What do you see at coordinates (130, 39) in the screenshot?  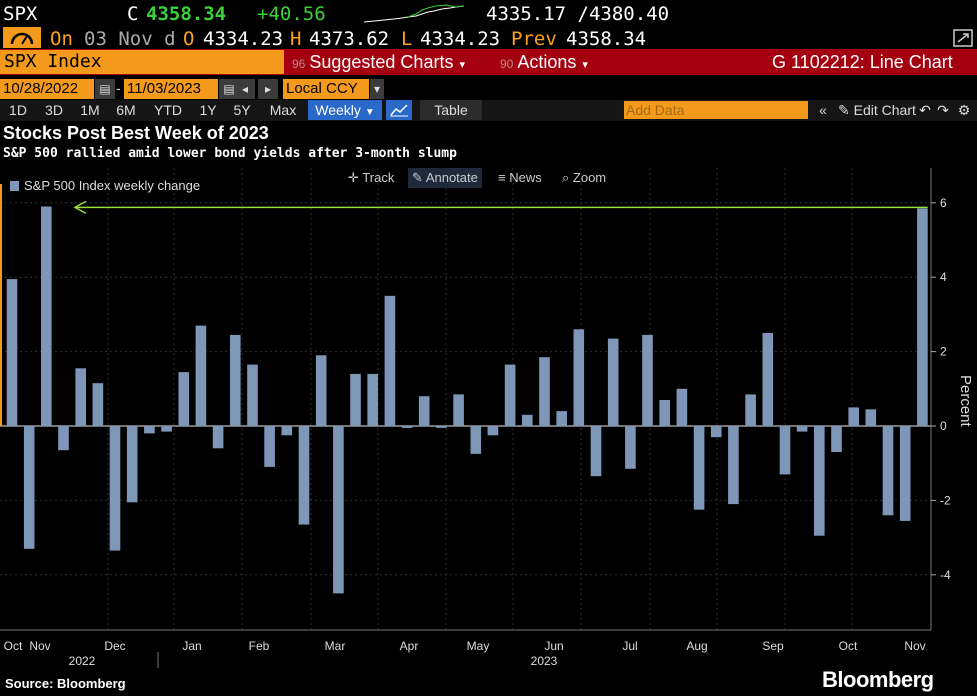 I see `quote-date: 03 Nov d` at bounding box center [130, 39].